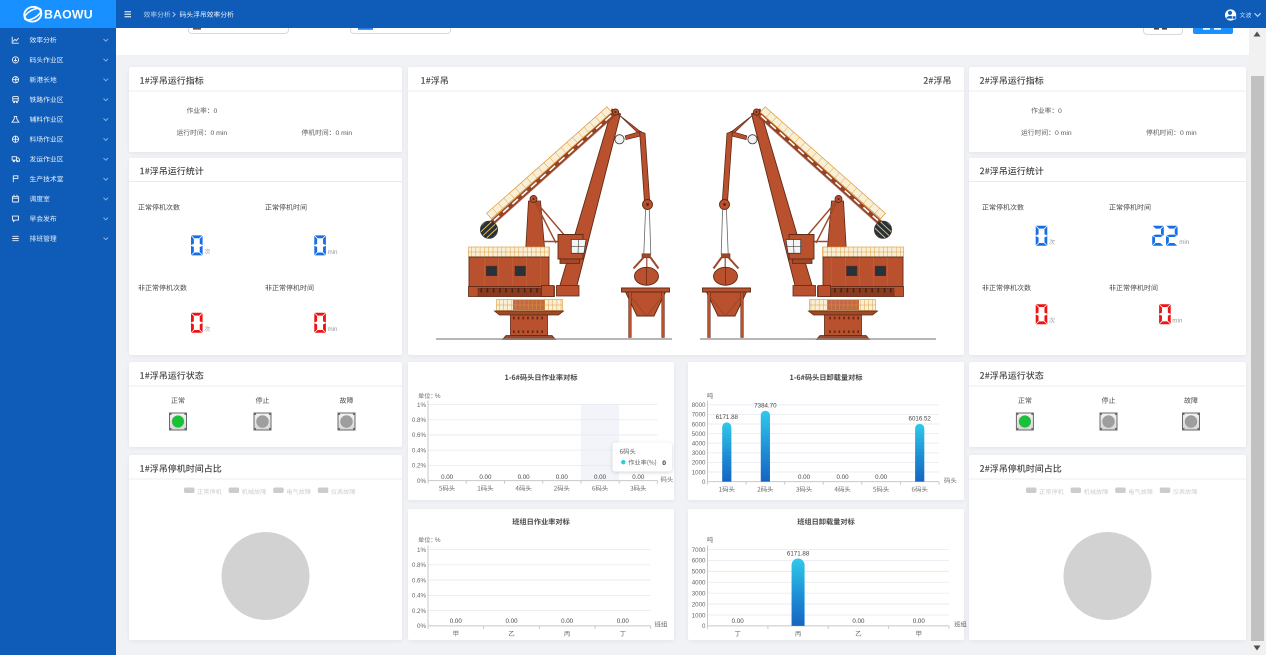 This screenshot has height=655, width=1266. I want to click on svg-text: 8000, so click(699, 405).